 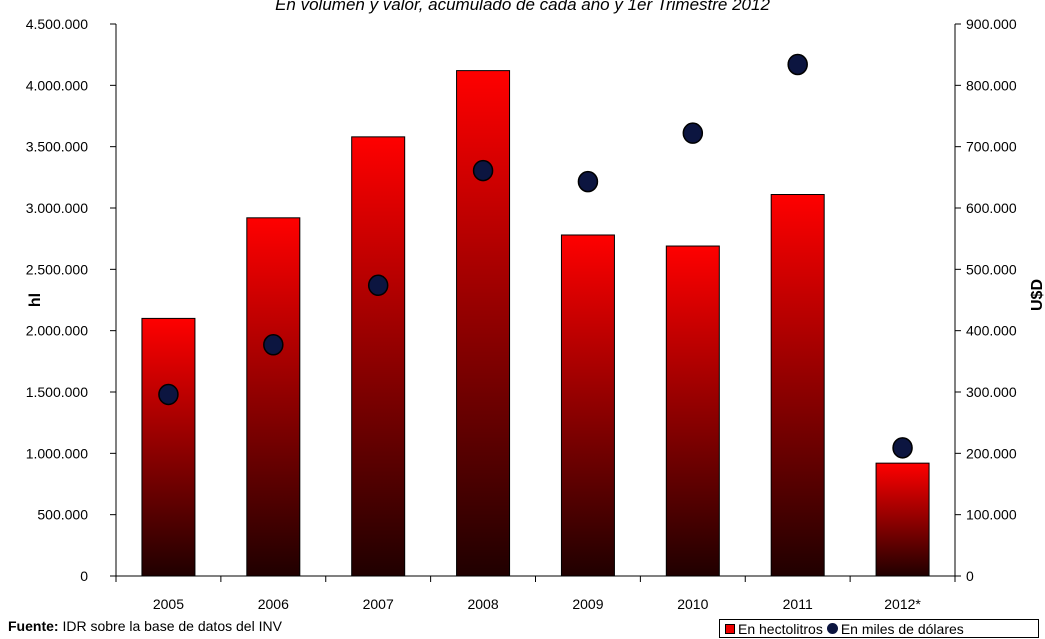 I want to click on y-tick-label: 0, so click(x=84, y=576).